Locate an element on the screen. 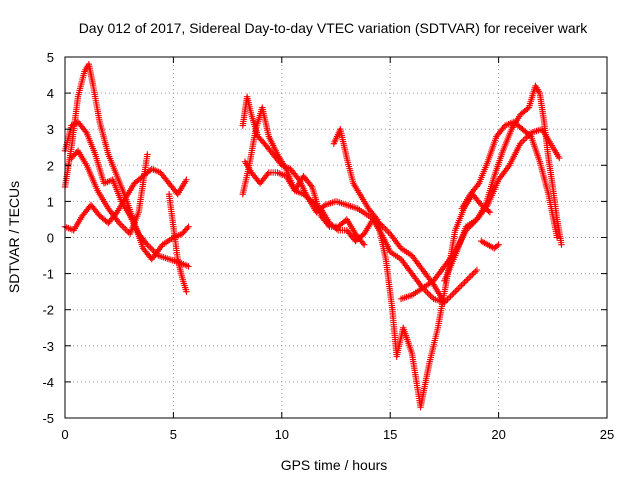 This screenshot has height=480, width=640. y-tick-label: -1 is located at coordinates (48, 274).